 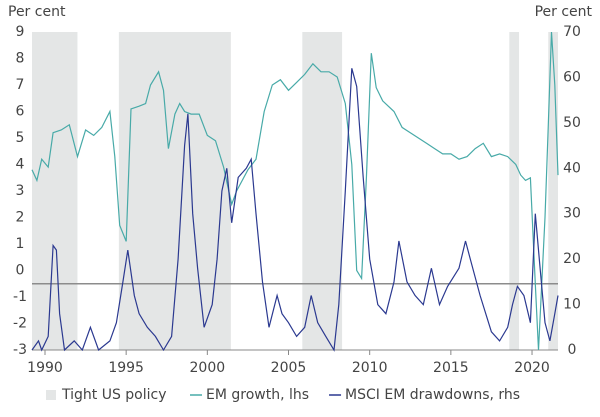 What do you see at coordinates (20, 112) in the screenshot?
I see `y-tick-label: 6` at bounding box center [20, 112].